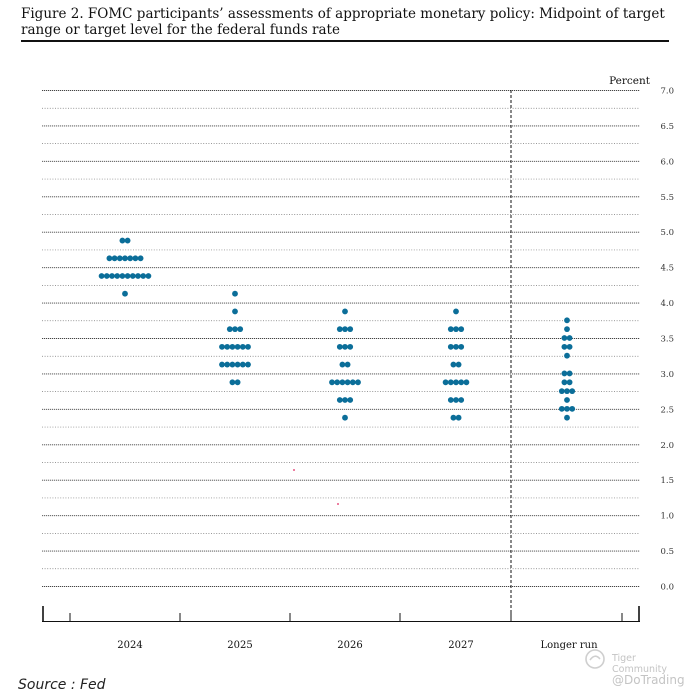 The width and height of the screenshot is (692, 696). Describe the element at coordinates (630, 81) in the screenshot. I see `y-axis-label: Percent` at that location.